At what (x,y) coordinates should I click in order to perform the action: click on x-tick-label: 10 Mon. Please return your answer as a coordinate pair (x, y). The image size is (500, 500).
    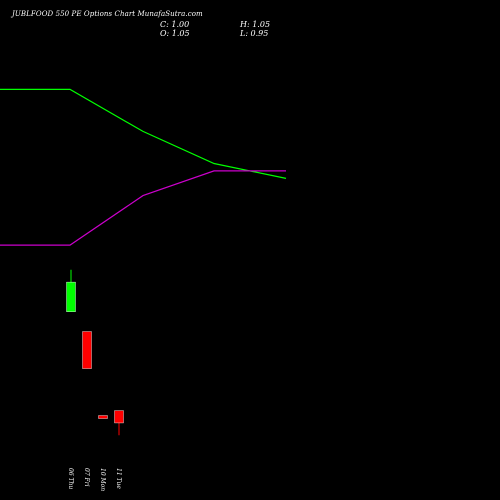
    Looking at the image, I should click on (102, 479).